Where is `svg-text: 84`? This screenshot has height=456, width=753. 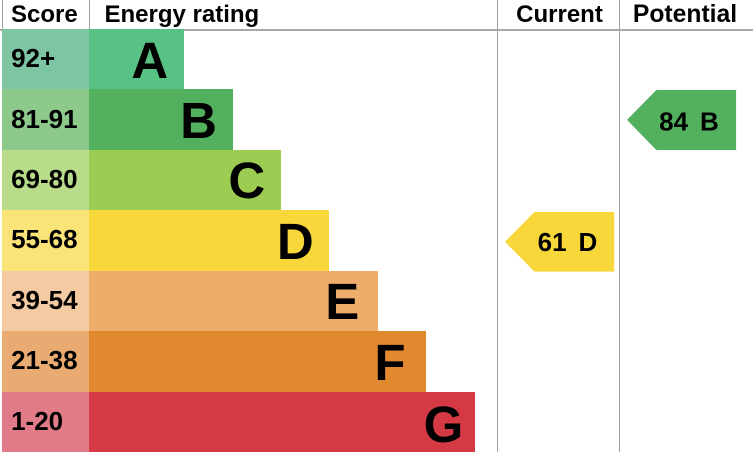
svg-text: 84 is located at coordinates (673, 121).